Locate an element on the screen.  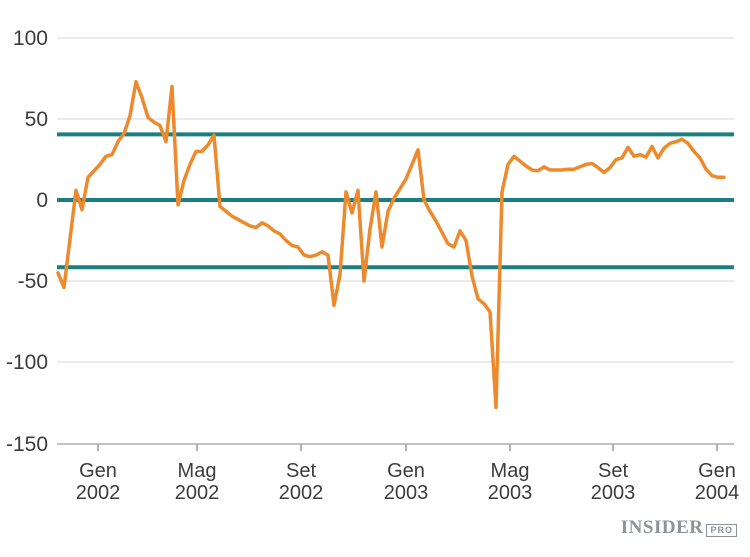
insiderpro-logo: INSIDER PRO is located at coordinates (679, 528).